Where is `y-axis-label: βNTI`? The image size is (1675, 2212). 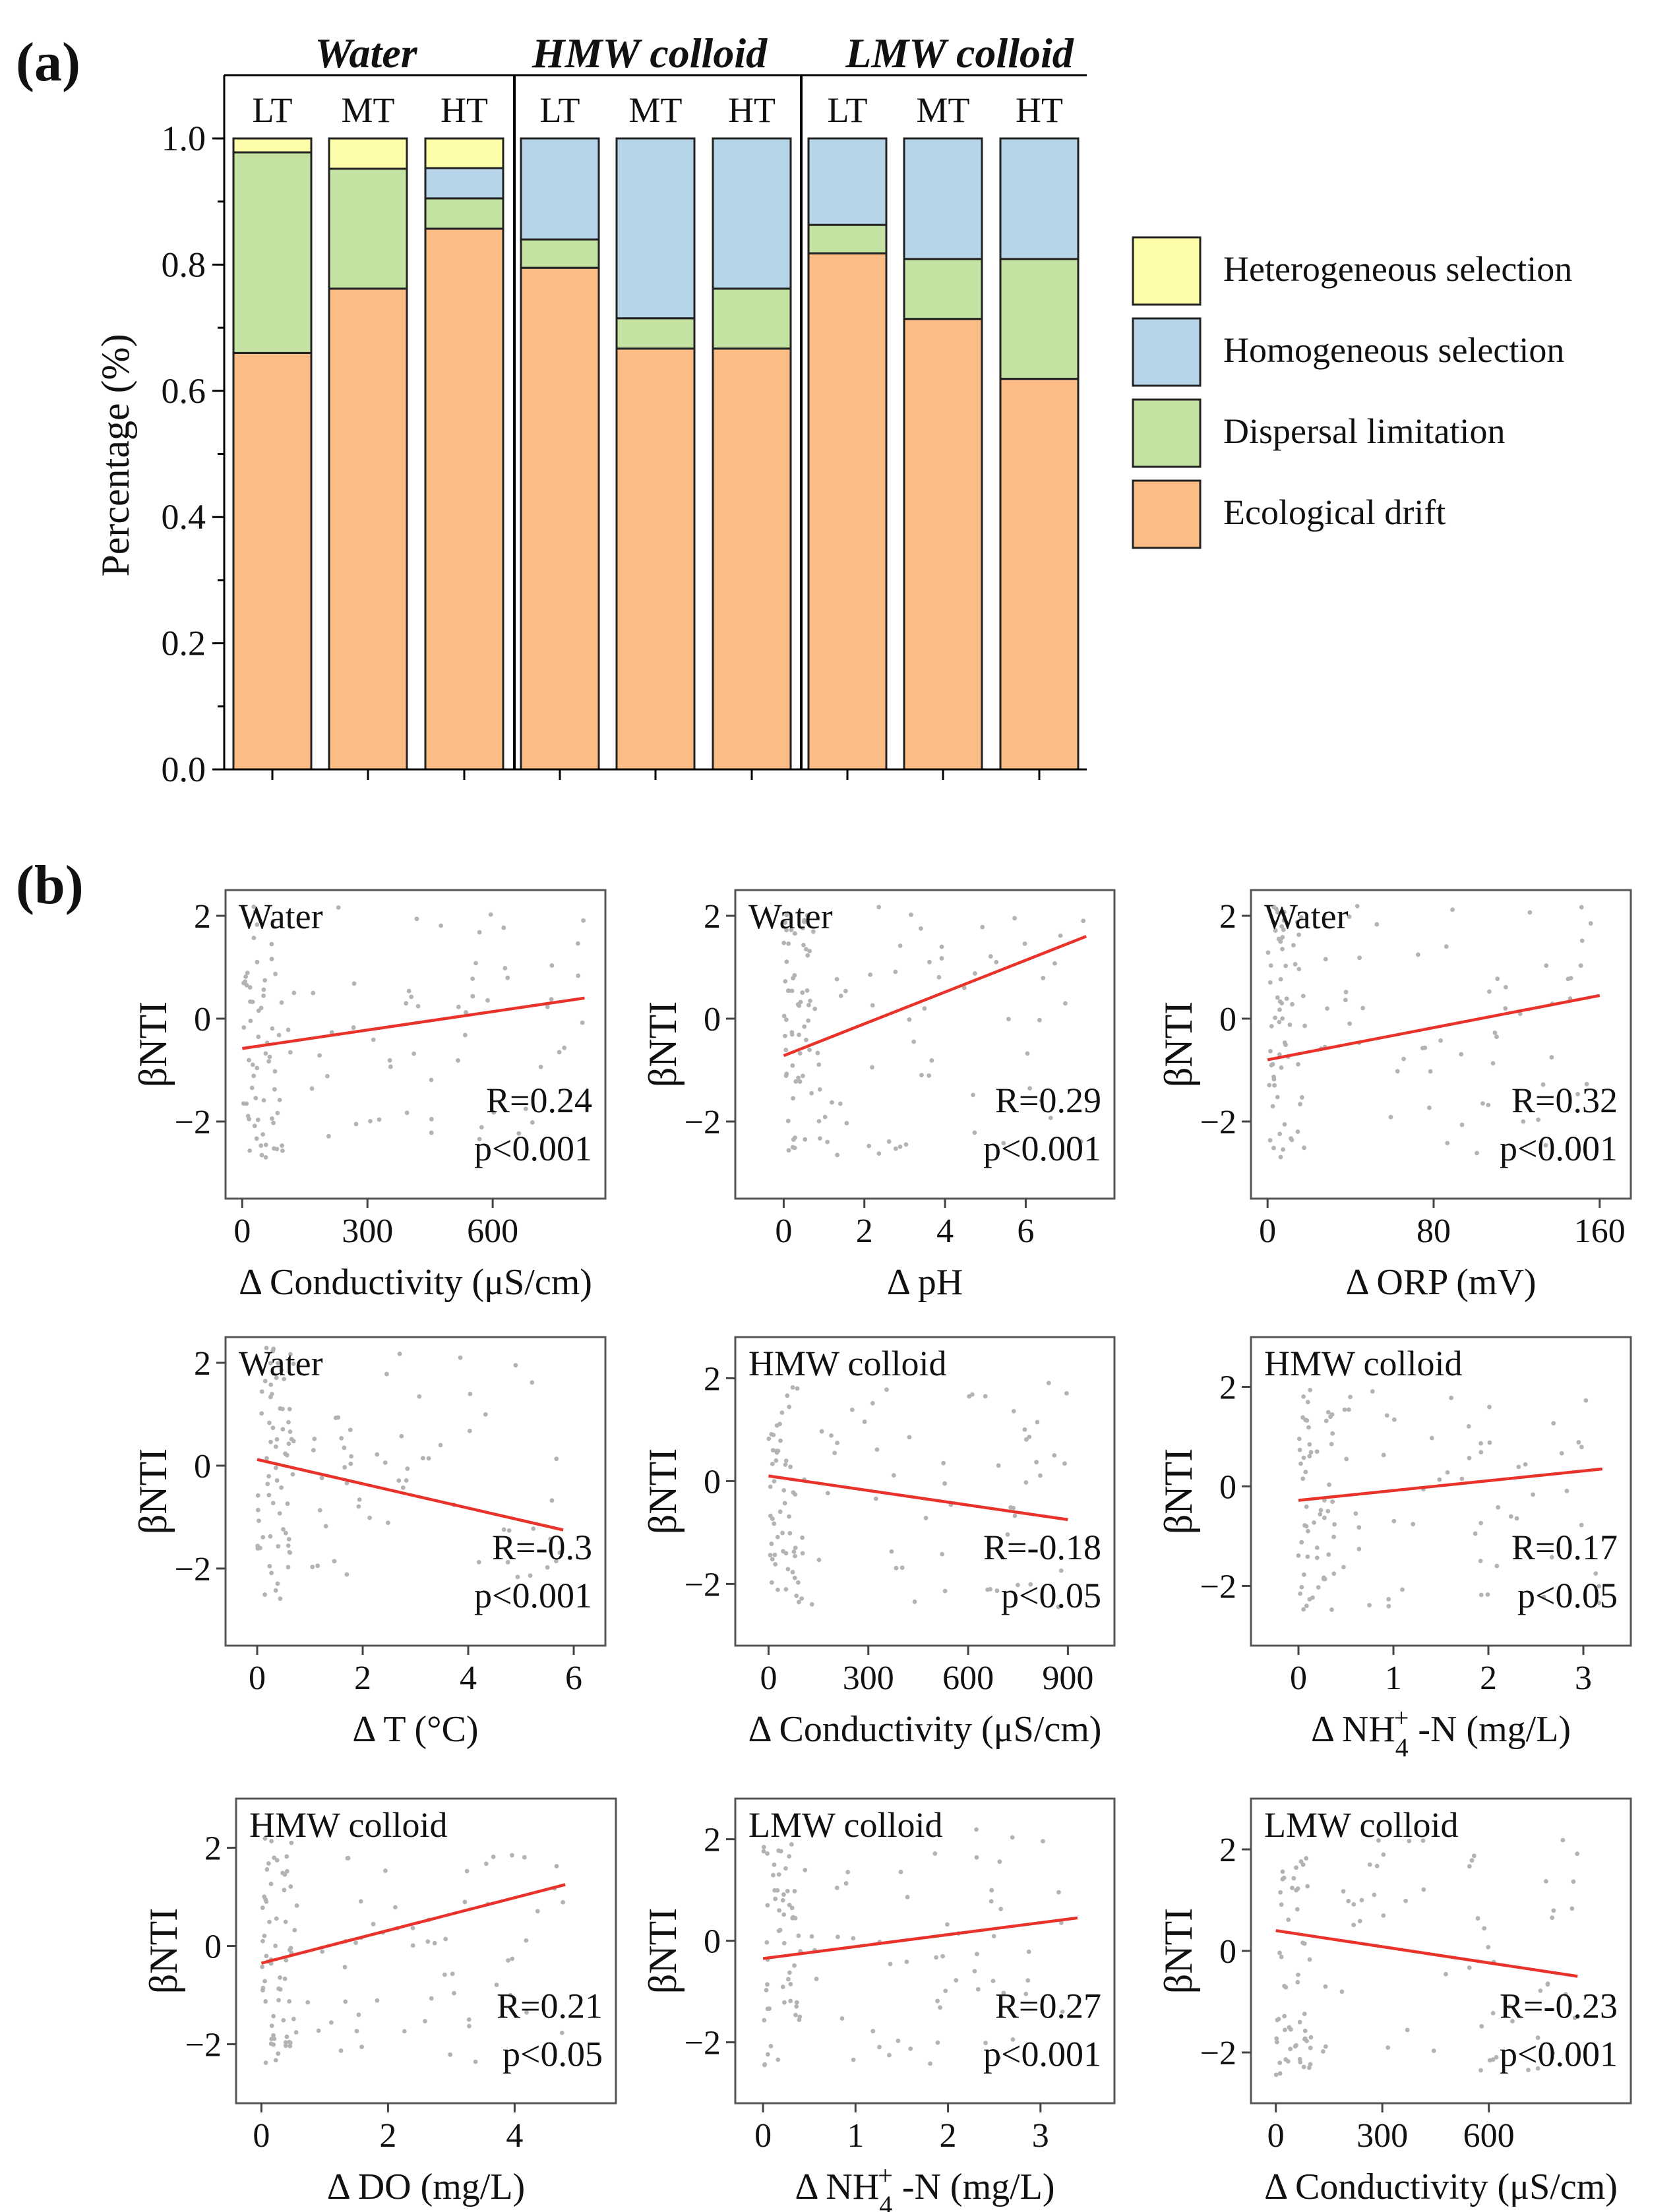
y-axis-label: βNTI is located at coordinates (1178, 1492).